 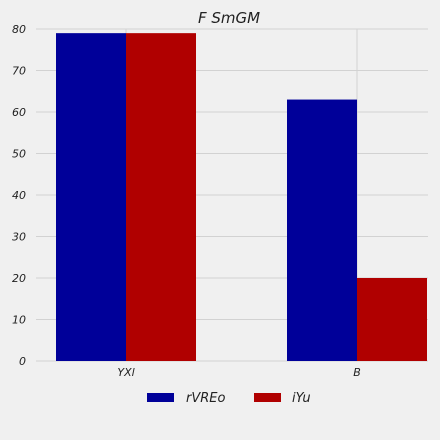 I want to click on y-tick-label: 70, so click(x=19, y=71).